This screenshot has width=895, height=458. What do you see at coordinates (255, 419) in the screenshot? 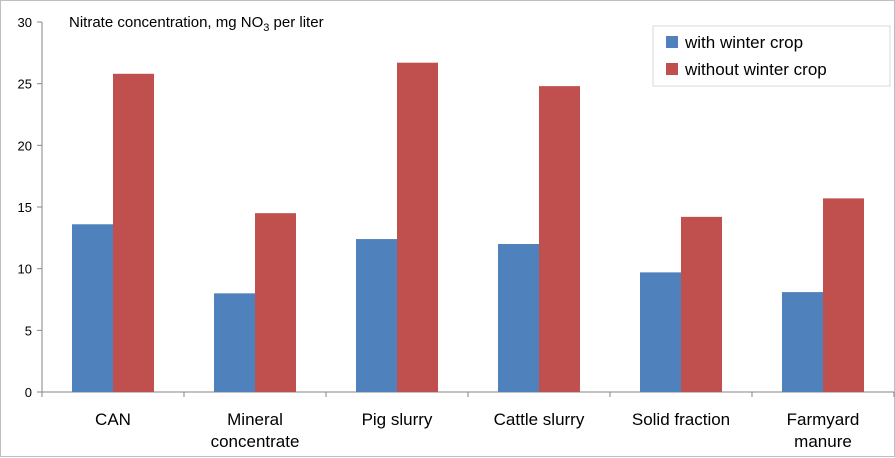
I see `x-category-label: Mineral` at bounding box center [255, 419].